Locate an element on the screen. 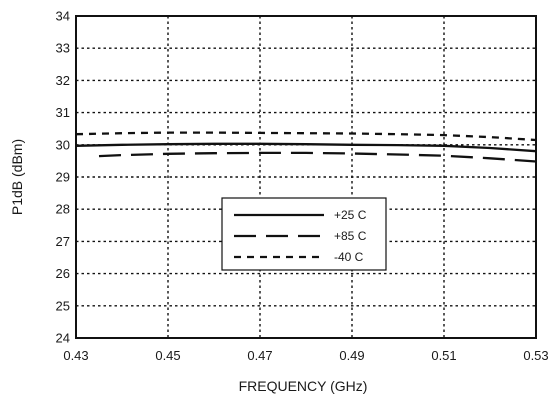 The height and width of the screenshot is (398, 558). legend-label-2: +85 C is located at coordinates (350, 236).